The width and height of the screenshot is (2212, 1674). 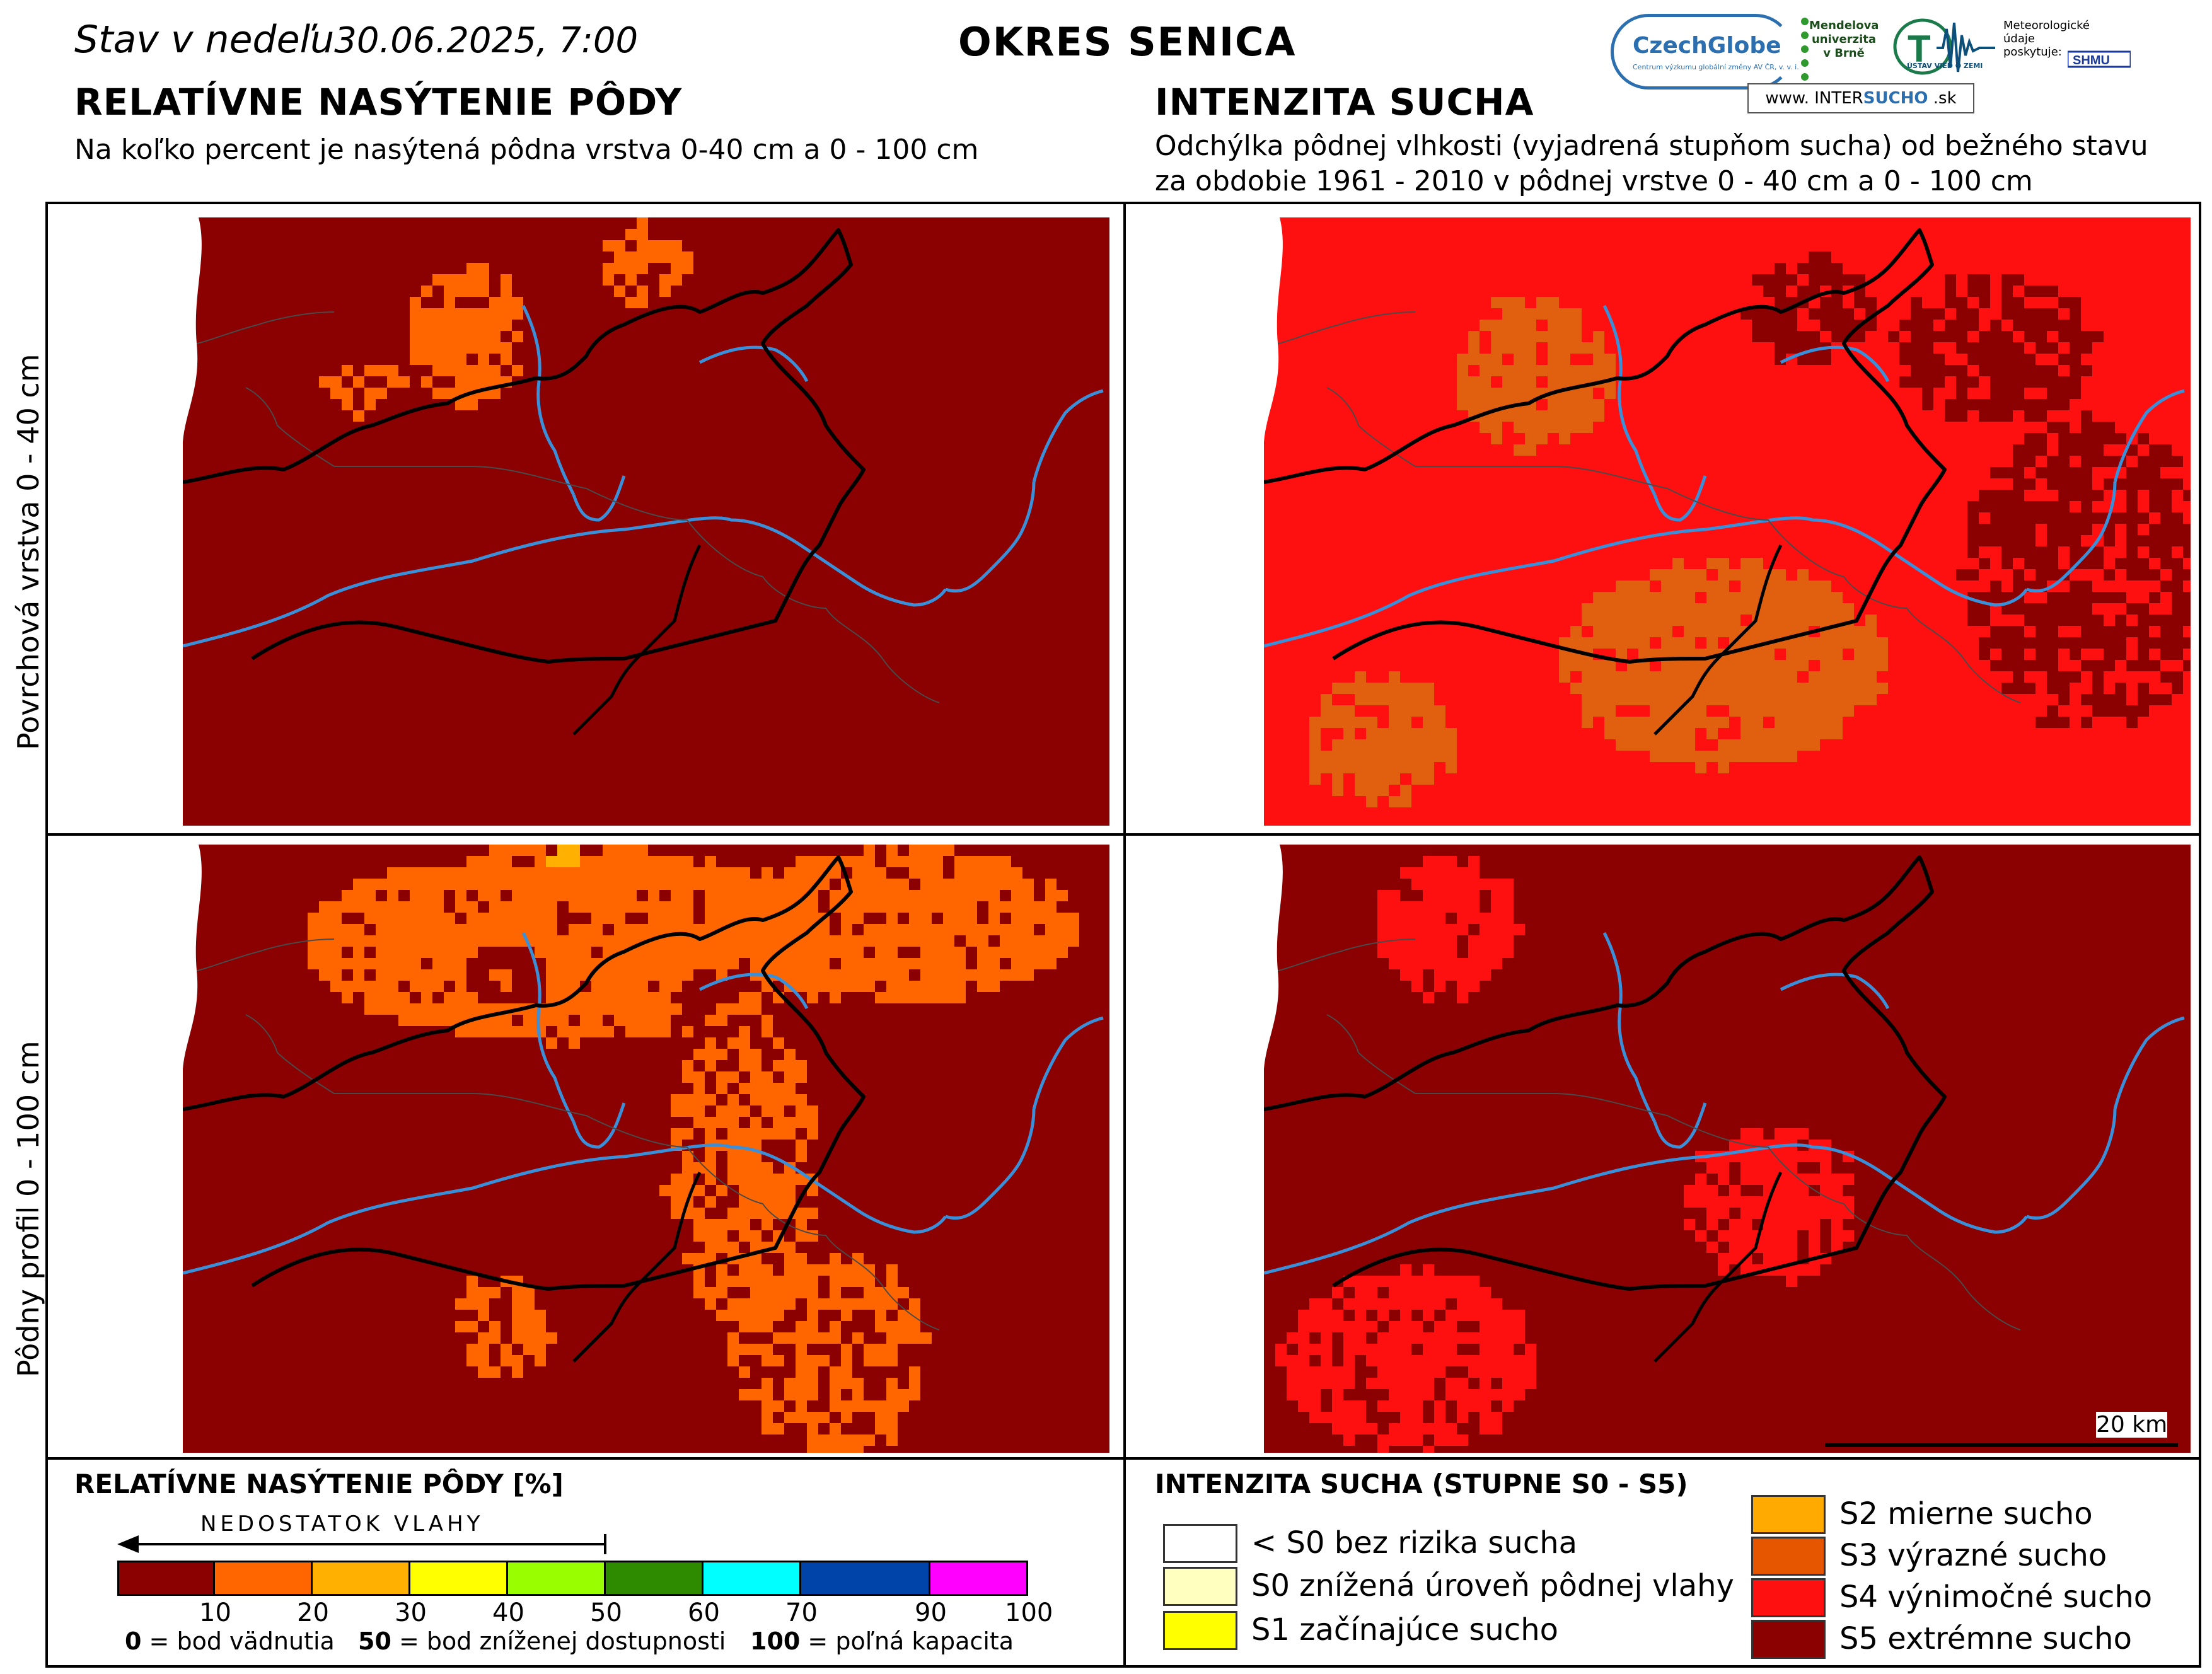 What do you see at coordinates (1919, 49) in the screenshot?
I see `svg-text: T` at bounding box center [1919, 49].